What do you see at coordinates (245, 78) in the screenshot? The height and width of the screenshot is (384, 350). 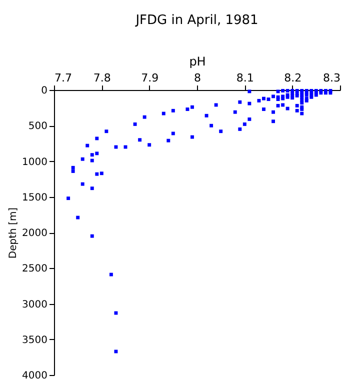 I see `x-tick-label: 8.1` at bounding box center [245, 78].